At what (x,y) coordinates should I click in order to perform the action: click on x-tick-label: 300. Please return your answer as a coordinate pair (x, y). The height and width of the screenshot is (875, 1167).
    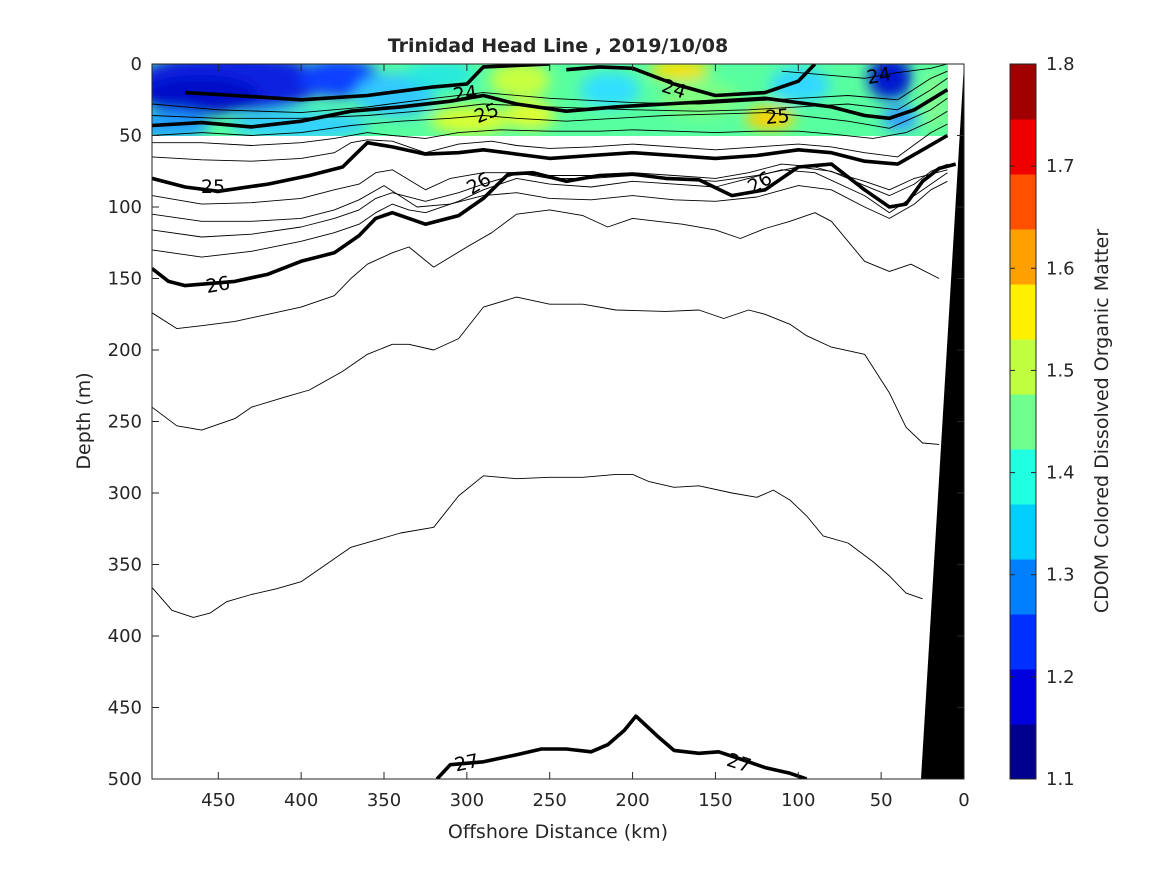
    Looking at the image, I should click on (467, 800).